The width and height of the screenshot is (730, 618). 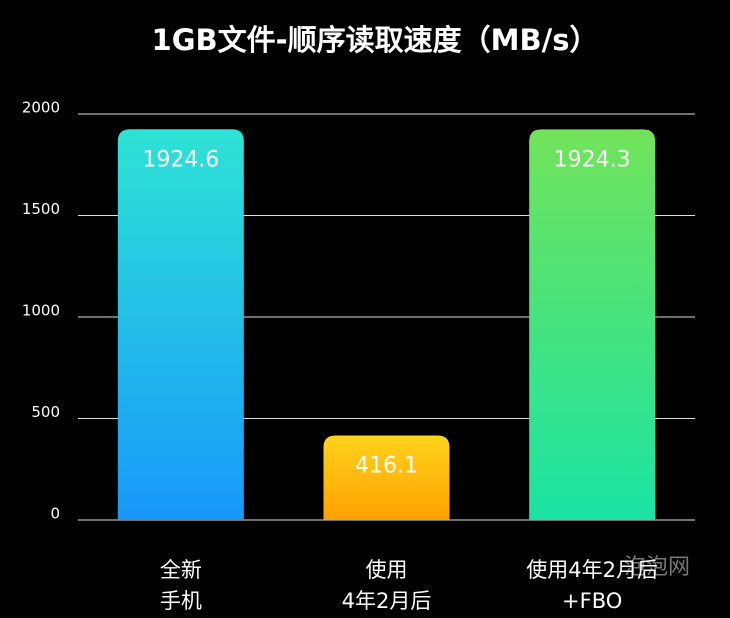 What do you see at coordinates (45, 412) in the screenshot?
I see `y-tick-label: 500` at bounding box center [45, 412].